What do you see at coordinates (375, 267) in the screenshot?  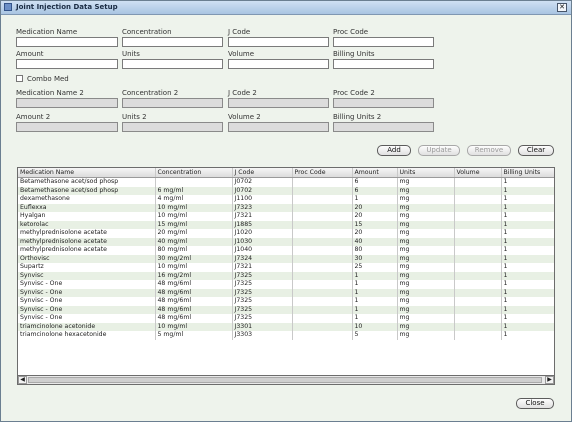 I see `table-cell: 25` at bounding box center [375, 267].